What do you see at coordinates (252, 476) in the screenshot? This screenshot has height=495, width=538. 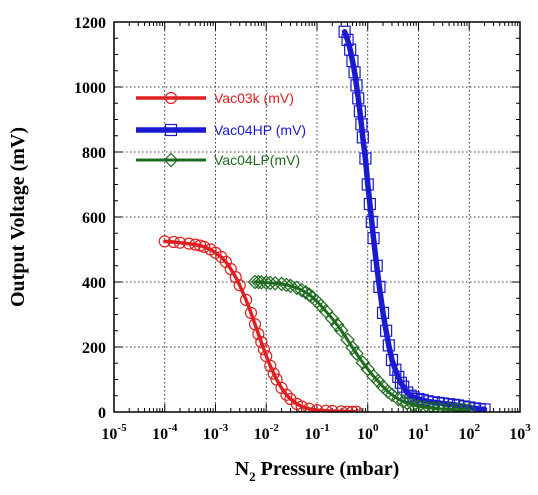 I see `x-axis-title-subscript: 2` at bounding box center [252, 476].